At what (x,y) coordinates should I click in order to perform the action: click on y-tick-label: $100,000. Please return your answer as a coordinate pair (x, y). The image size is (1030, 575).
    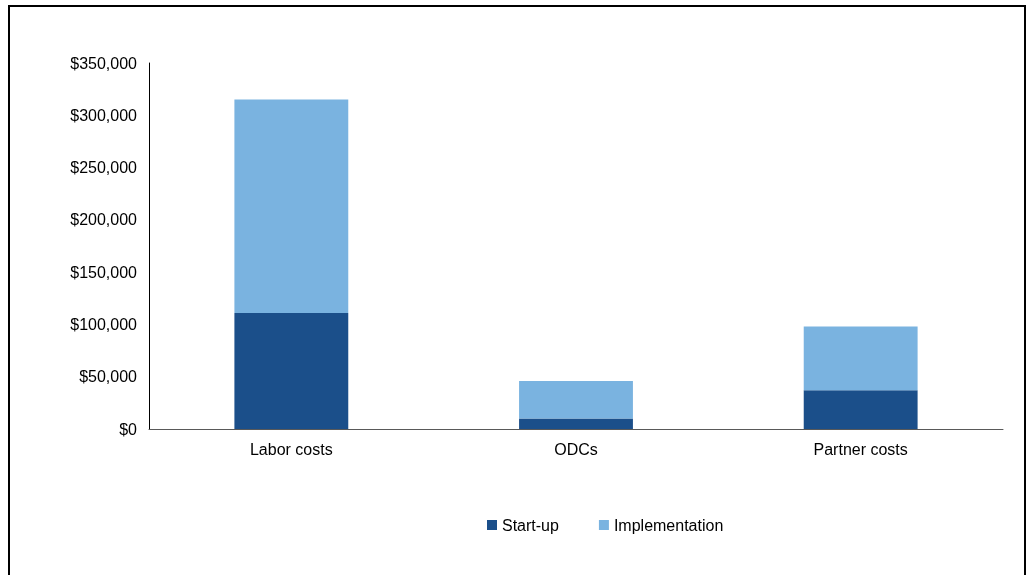
    Looking at the image, I should click on (104, 324).